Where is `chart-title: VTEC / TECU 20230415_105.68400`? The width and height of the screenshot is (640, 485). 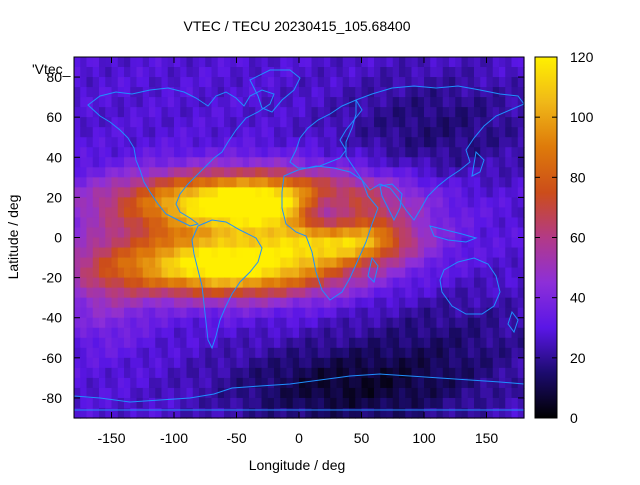
chart-title: VTEC / TECU 20230415_105.68400 is located at coordinates (296, 26).